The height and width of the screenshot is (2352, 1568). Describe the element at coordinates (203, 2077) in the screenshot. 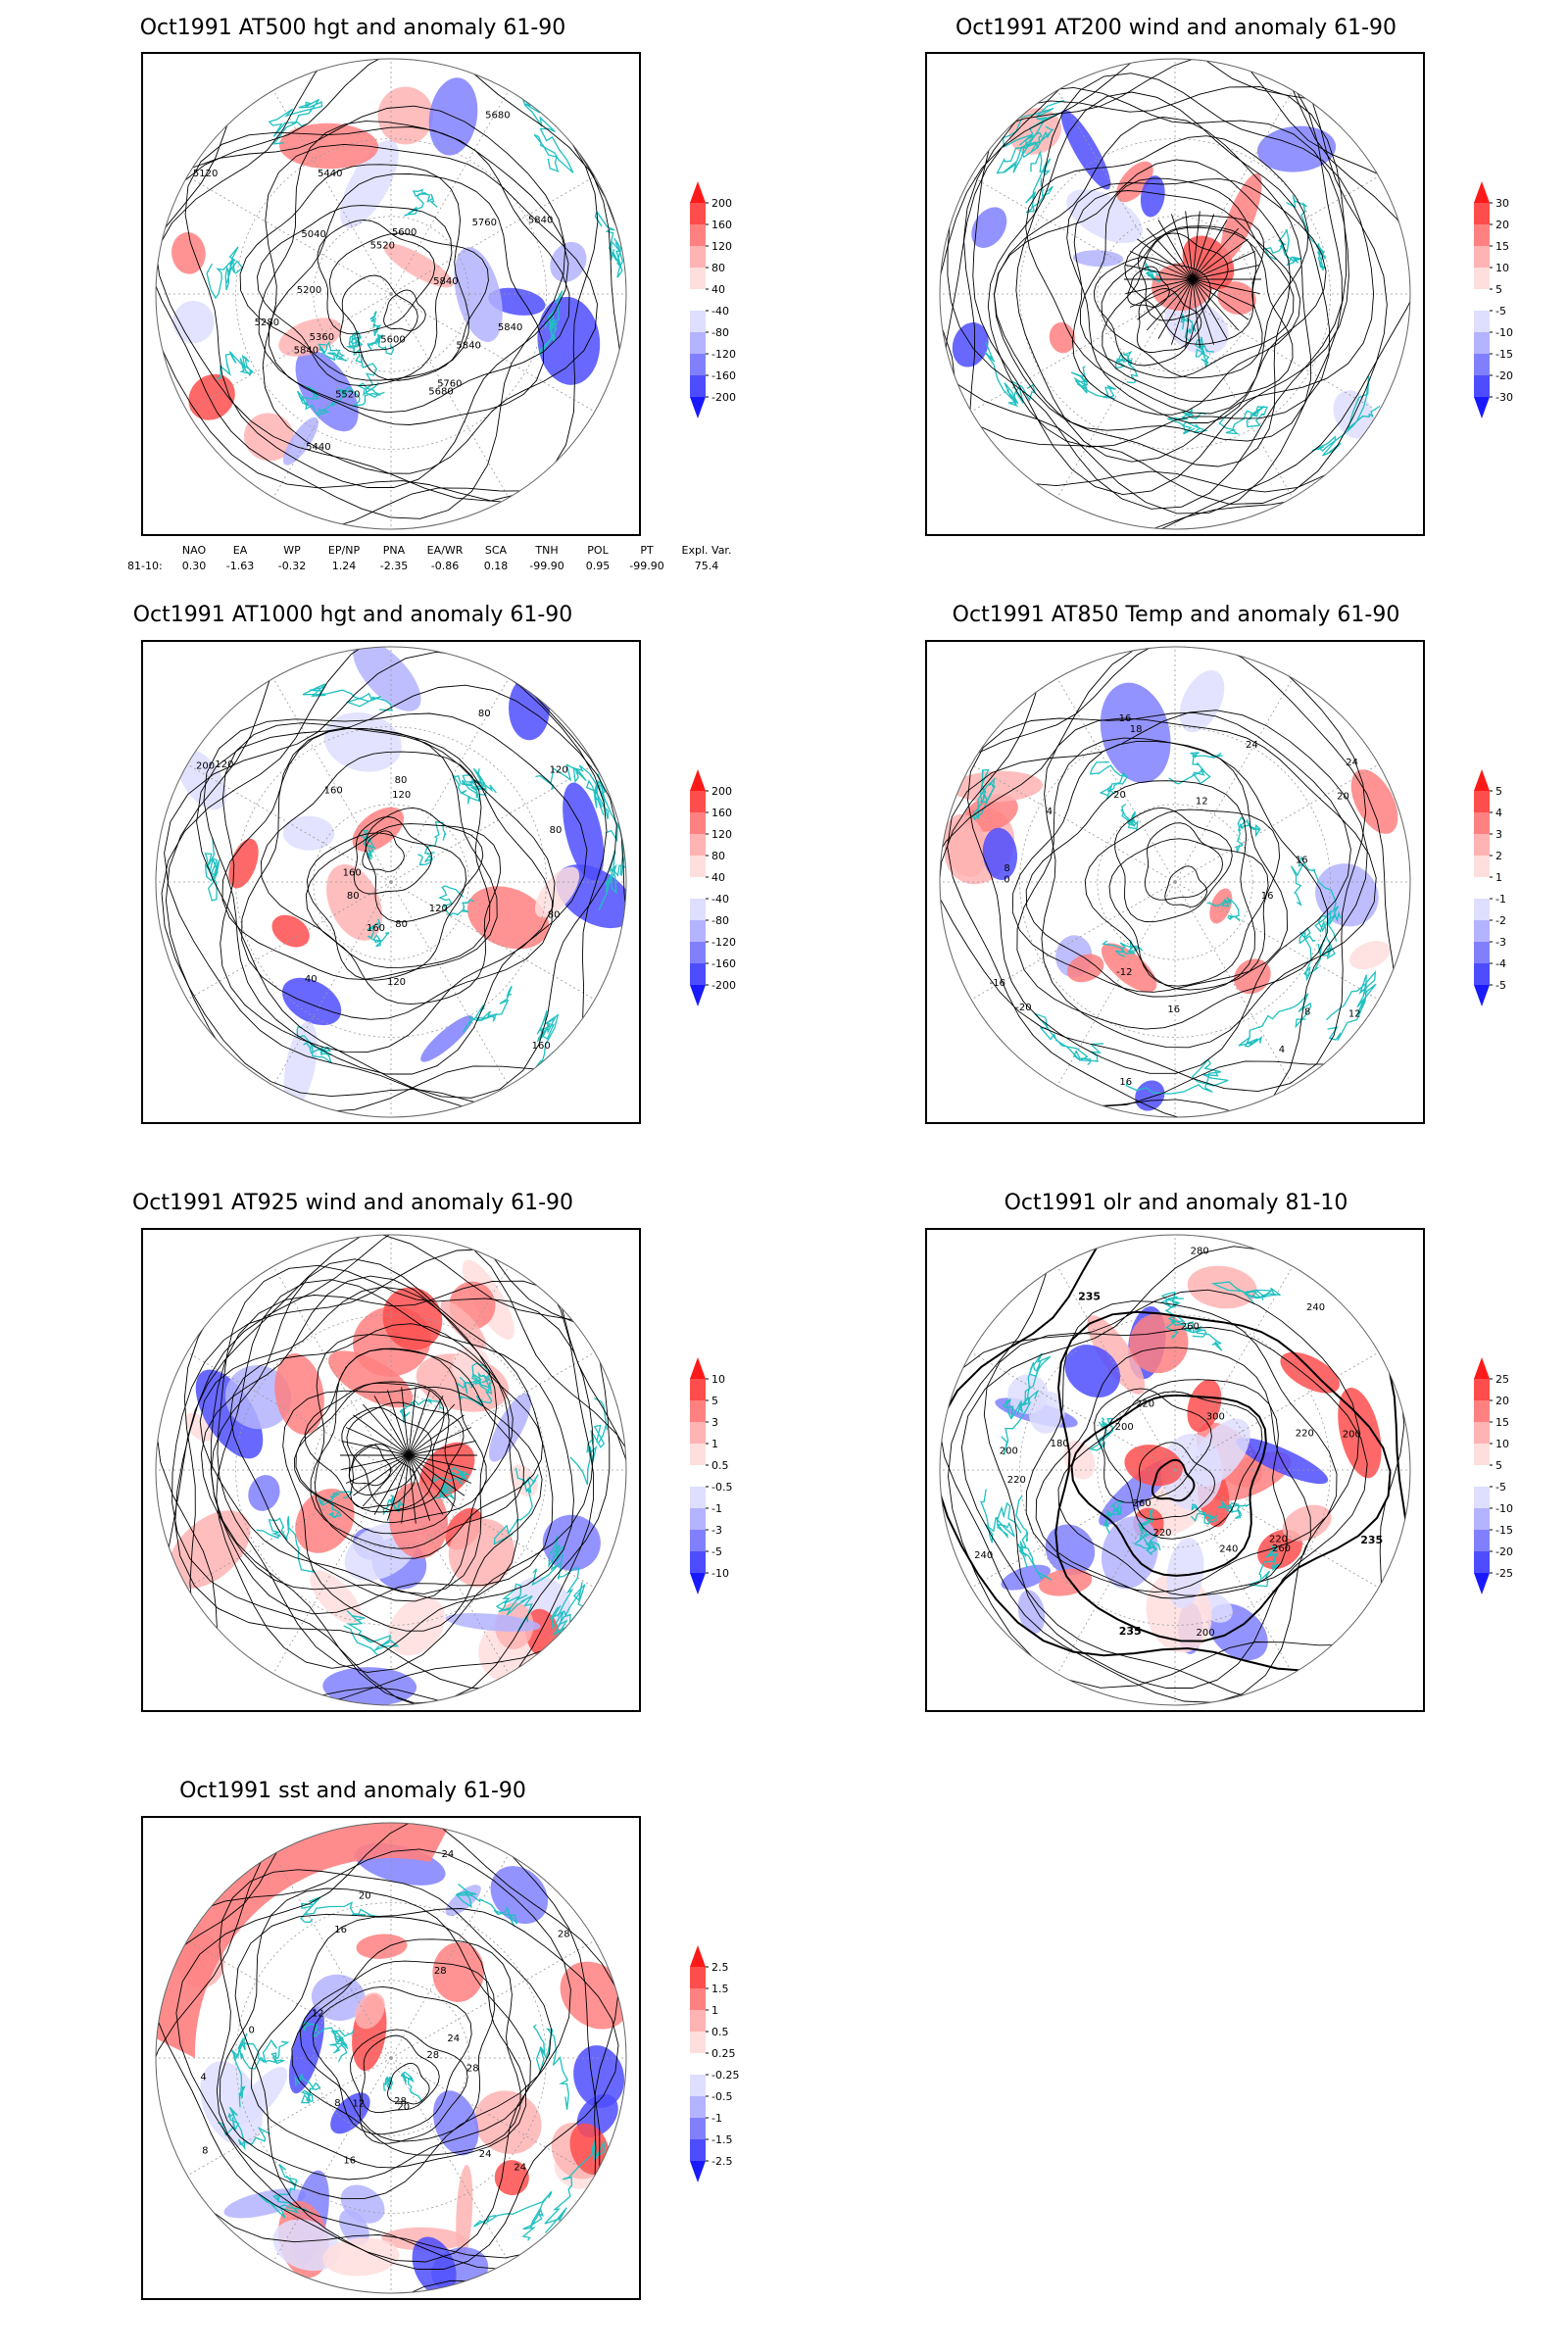

I see `contour-label: 4` at that location.